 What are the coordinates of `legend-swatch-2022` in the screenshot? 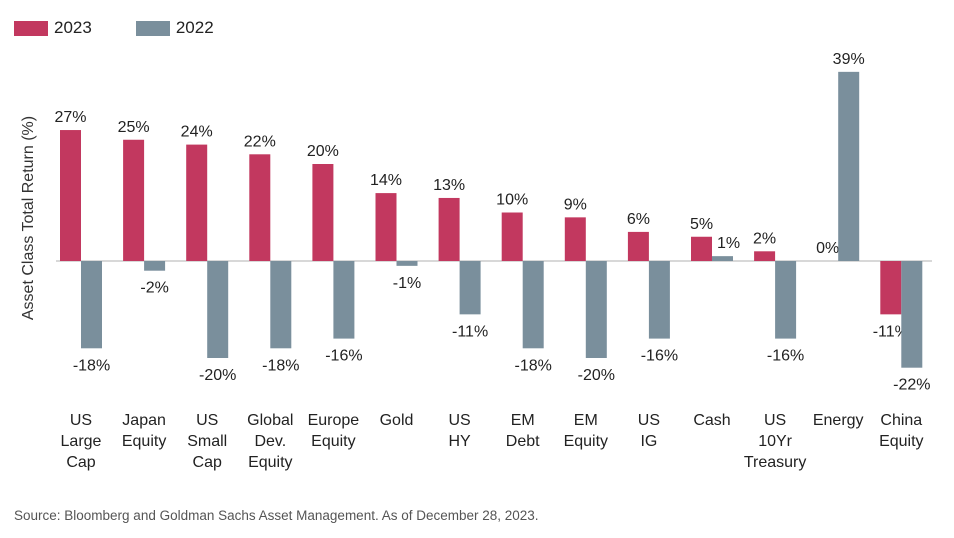 It's located at (152, 28).